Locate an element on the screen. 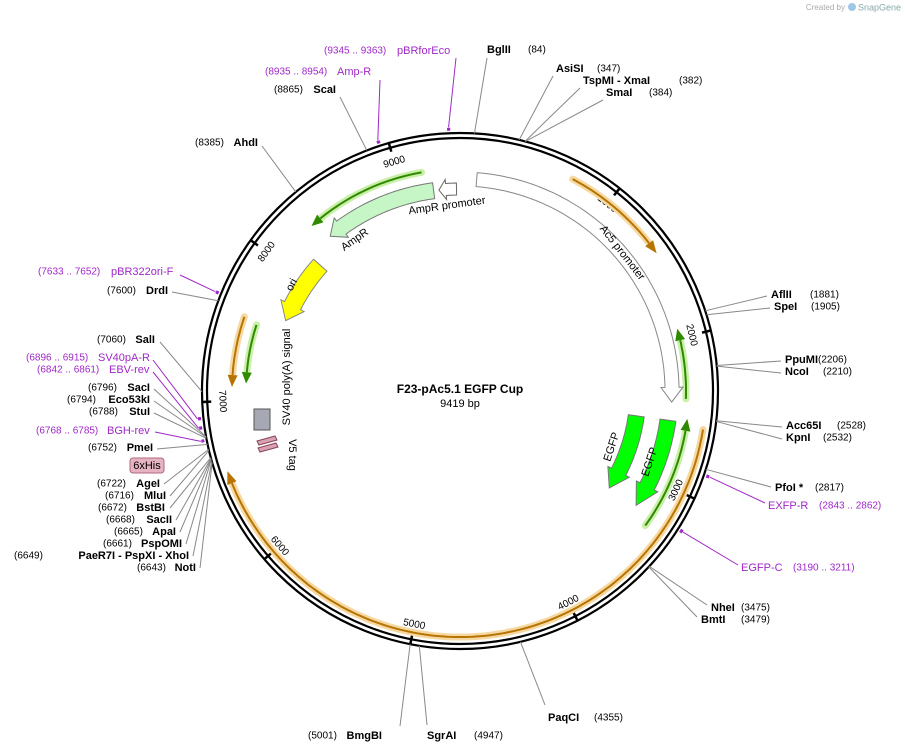 The image size is (905, 752). enzyme-name: NheI is located at coordinates (723, 608).